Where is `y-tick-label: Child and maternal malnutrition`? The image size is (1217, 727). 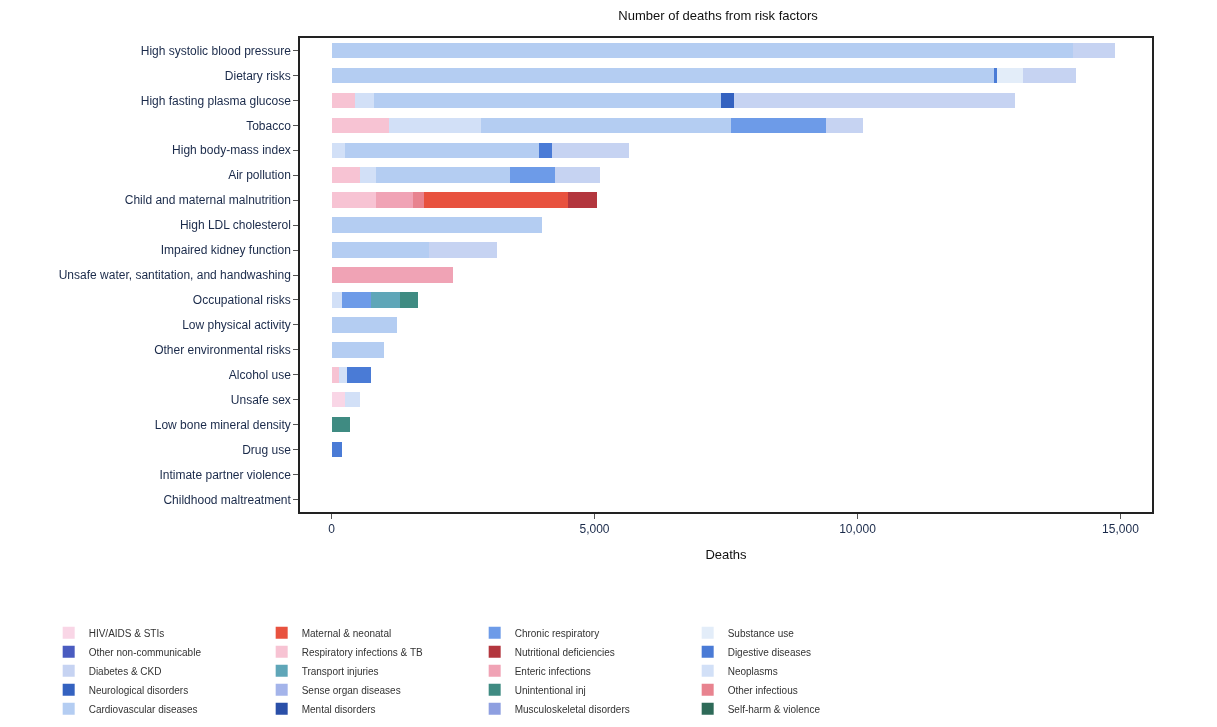
y-tick-label: Child and maternal malnutrition is located at coordinates (207, 200).